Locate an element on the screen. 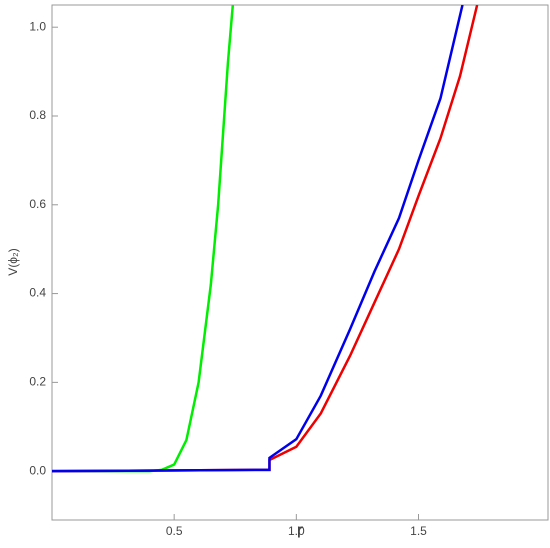 This screenshot has height=548, width=550. y-tick-label: 0.6 is located at coordinates (37, 204).